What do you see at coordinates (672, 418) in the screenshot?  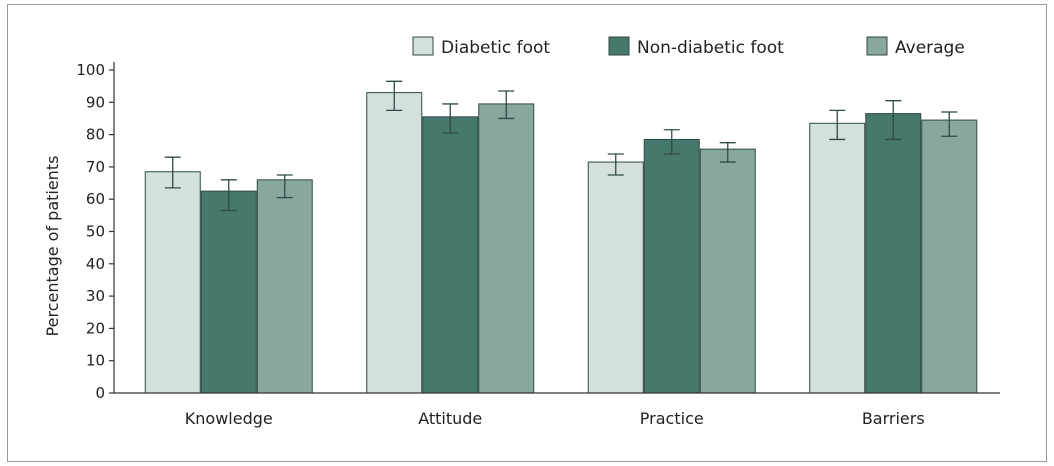 I see `x-category-label: Practice` at bounding box center [672, 418].